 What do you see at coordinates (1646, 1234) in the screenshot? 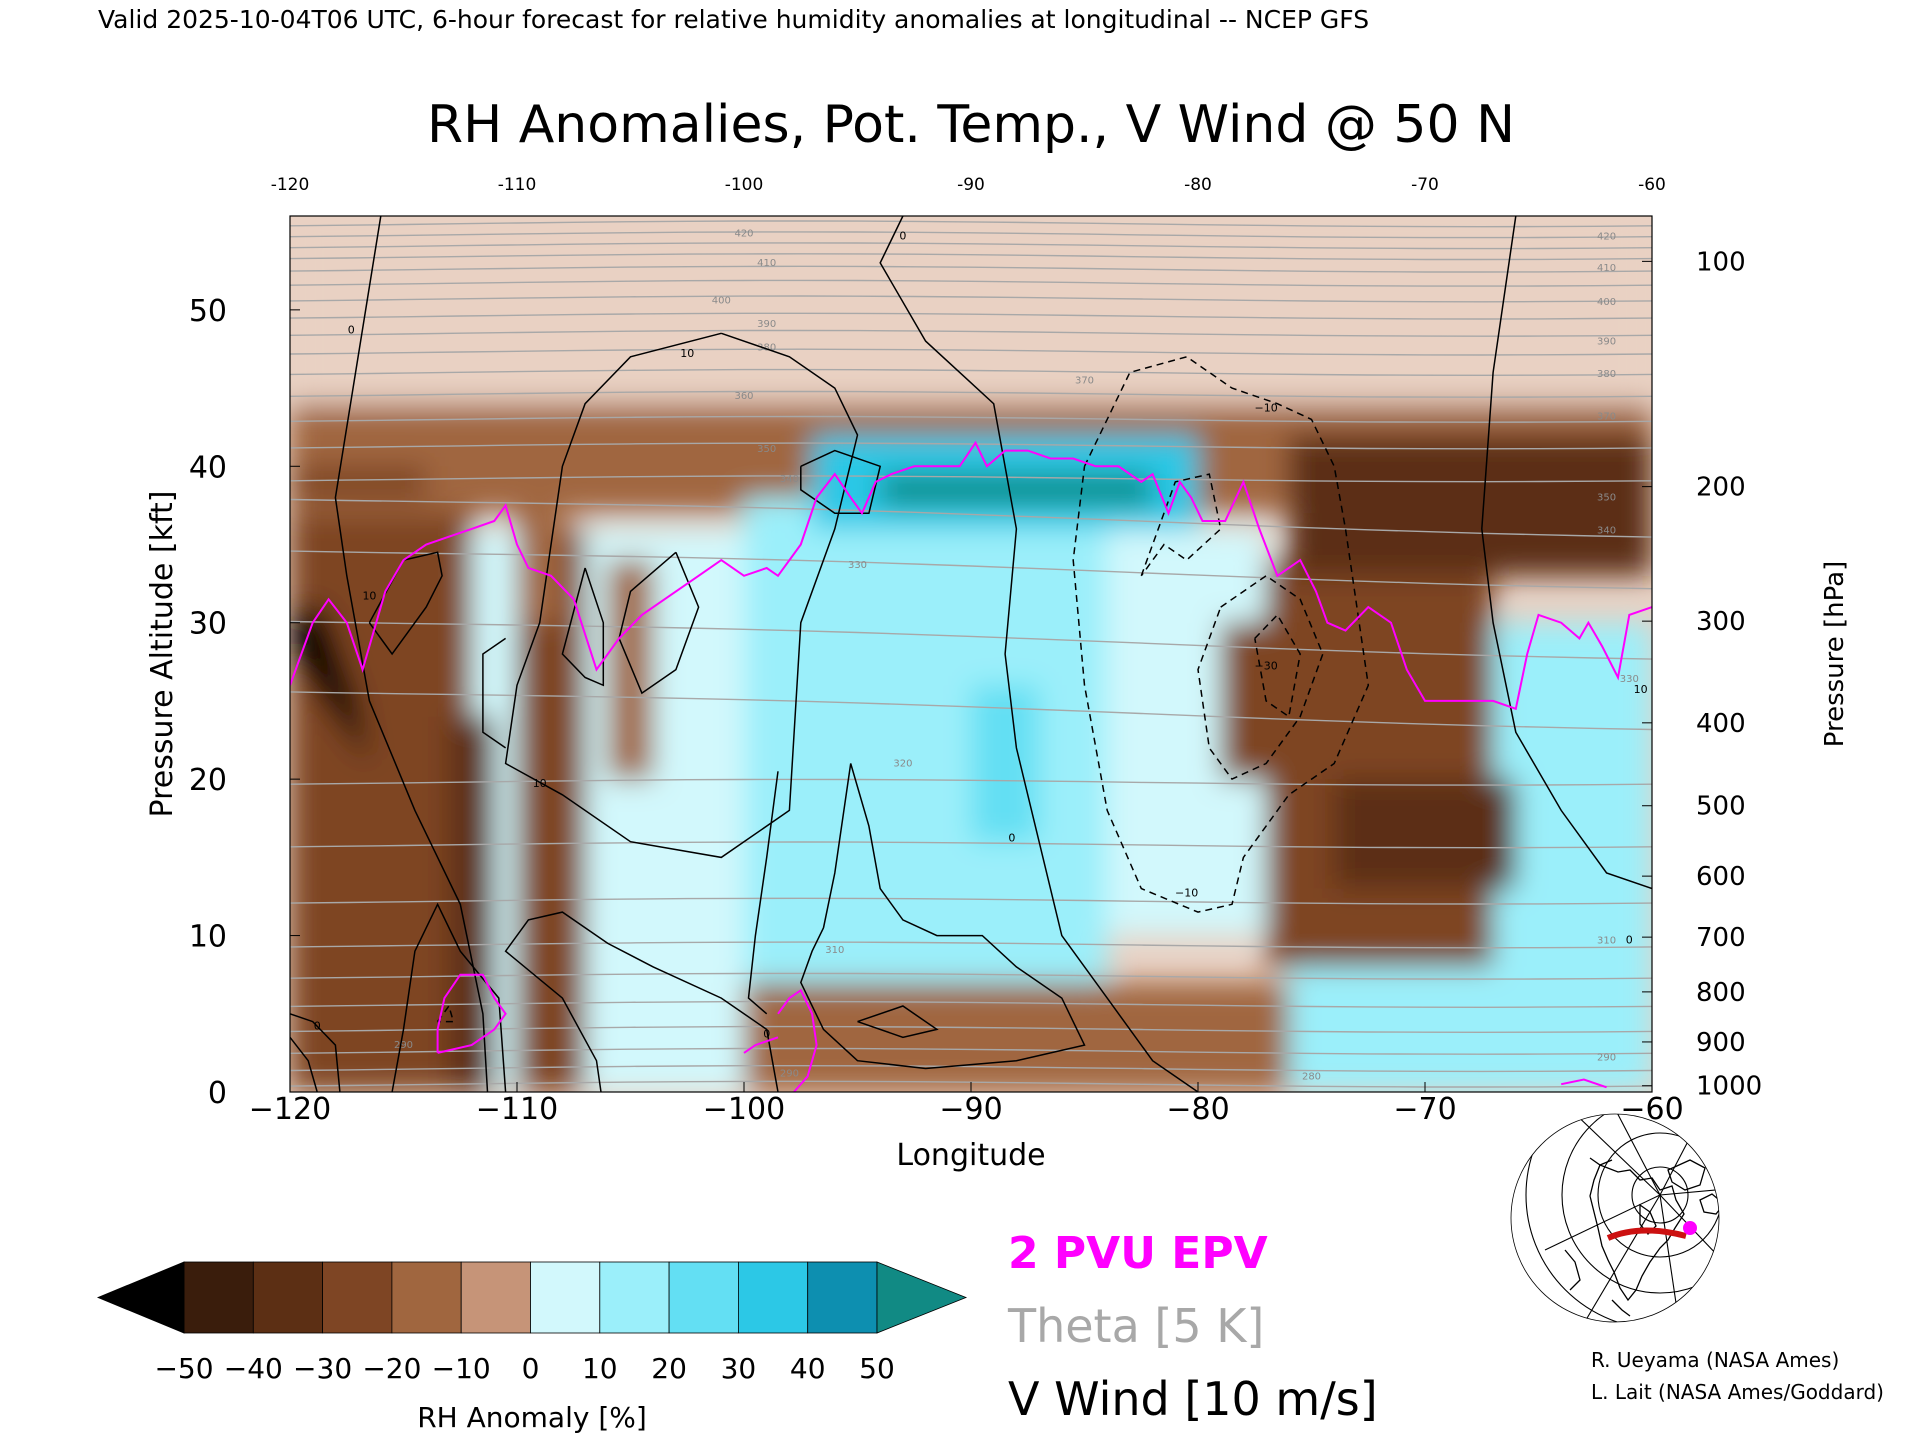
I see `cross-section-line` at bounding box center [1646, 1234].